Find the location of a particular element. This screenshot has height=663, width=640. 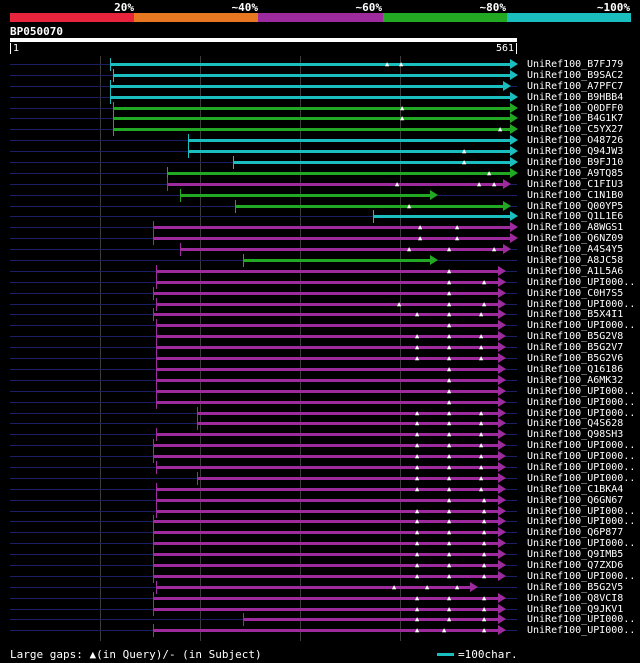

hit-row: ▲ ▲ ▲ UniRef100_C1BKA4 is located at coordinates (320, 489).